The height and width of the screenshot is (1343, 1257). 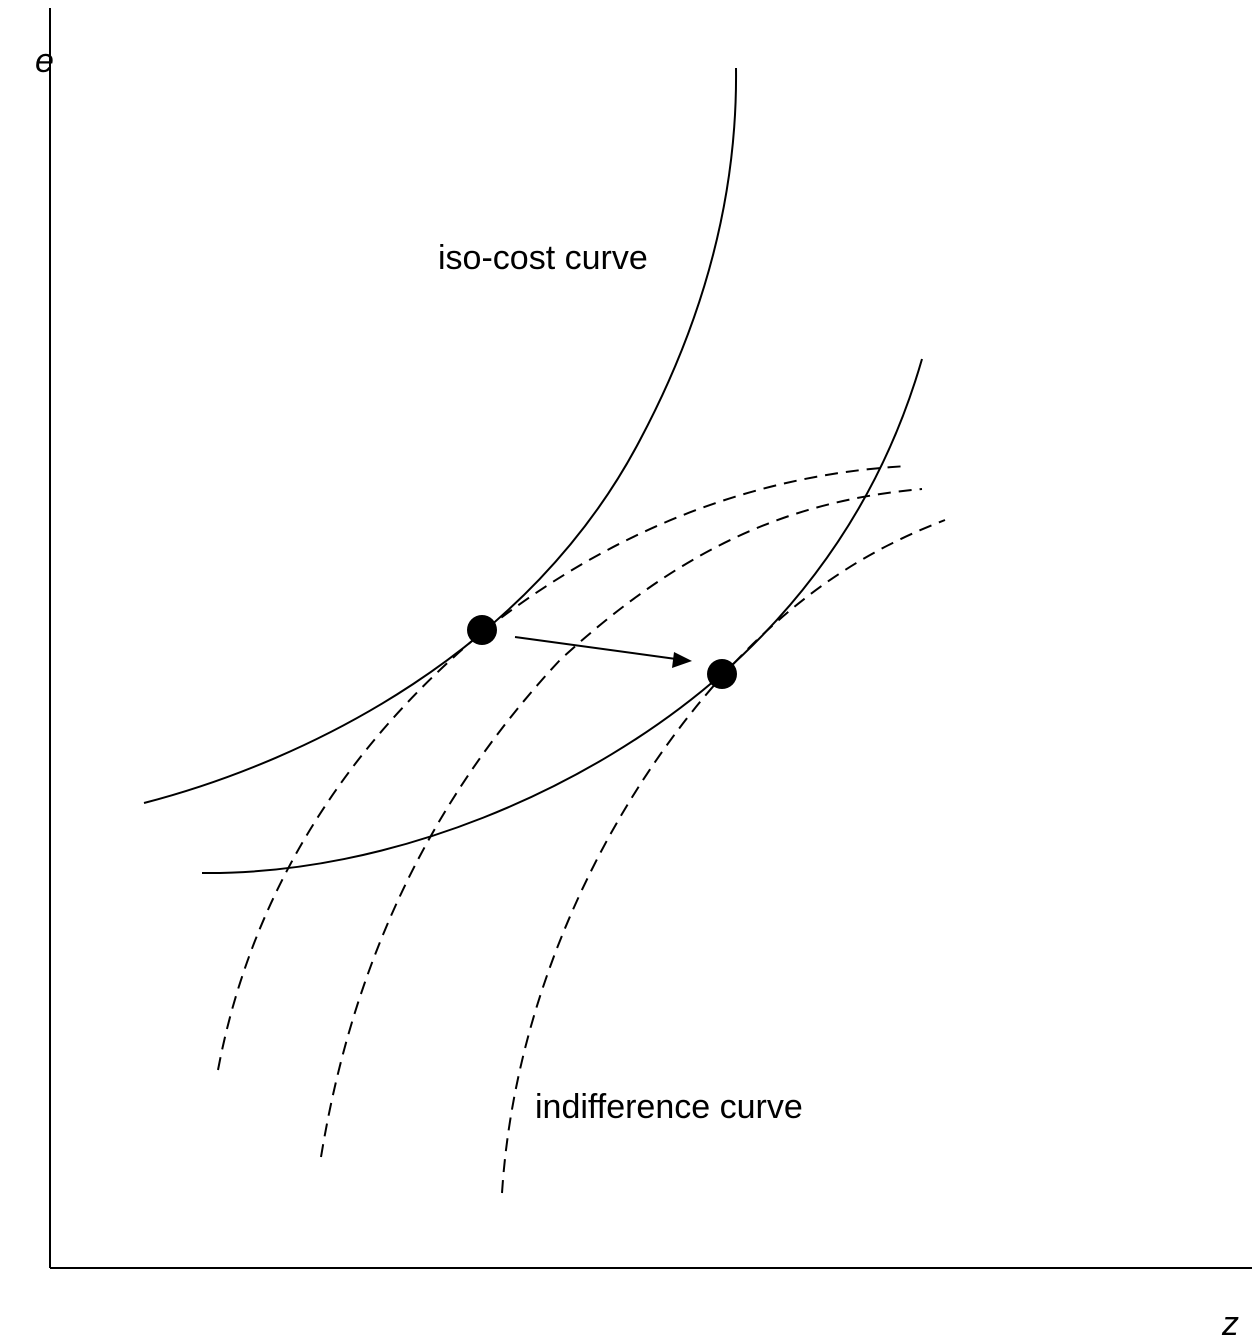 What do you see at coordinates (482, 630) in the screenshot?
I see `tangency-point-initial` at bounding box center [482, 630].